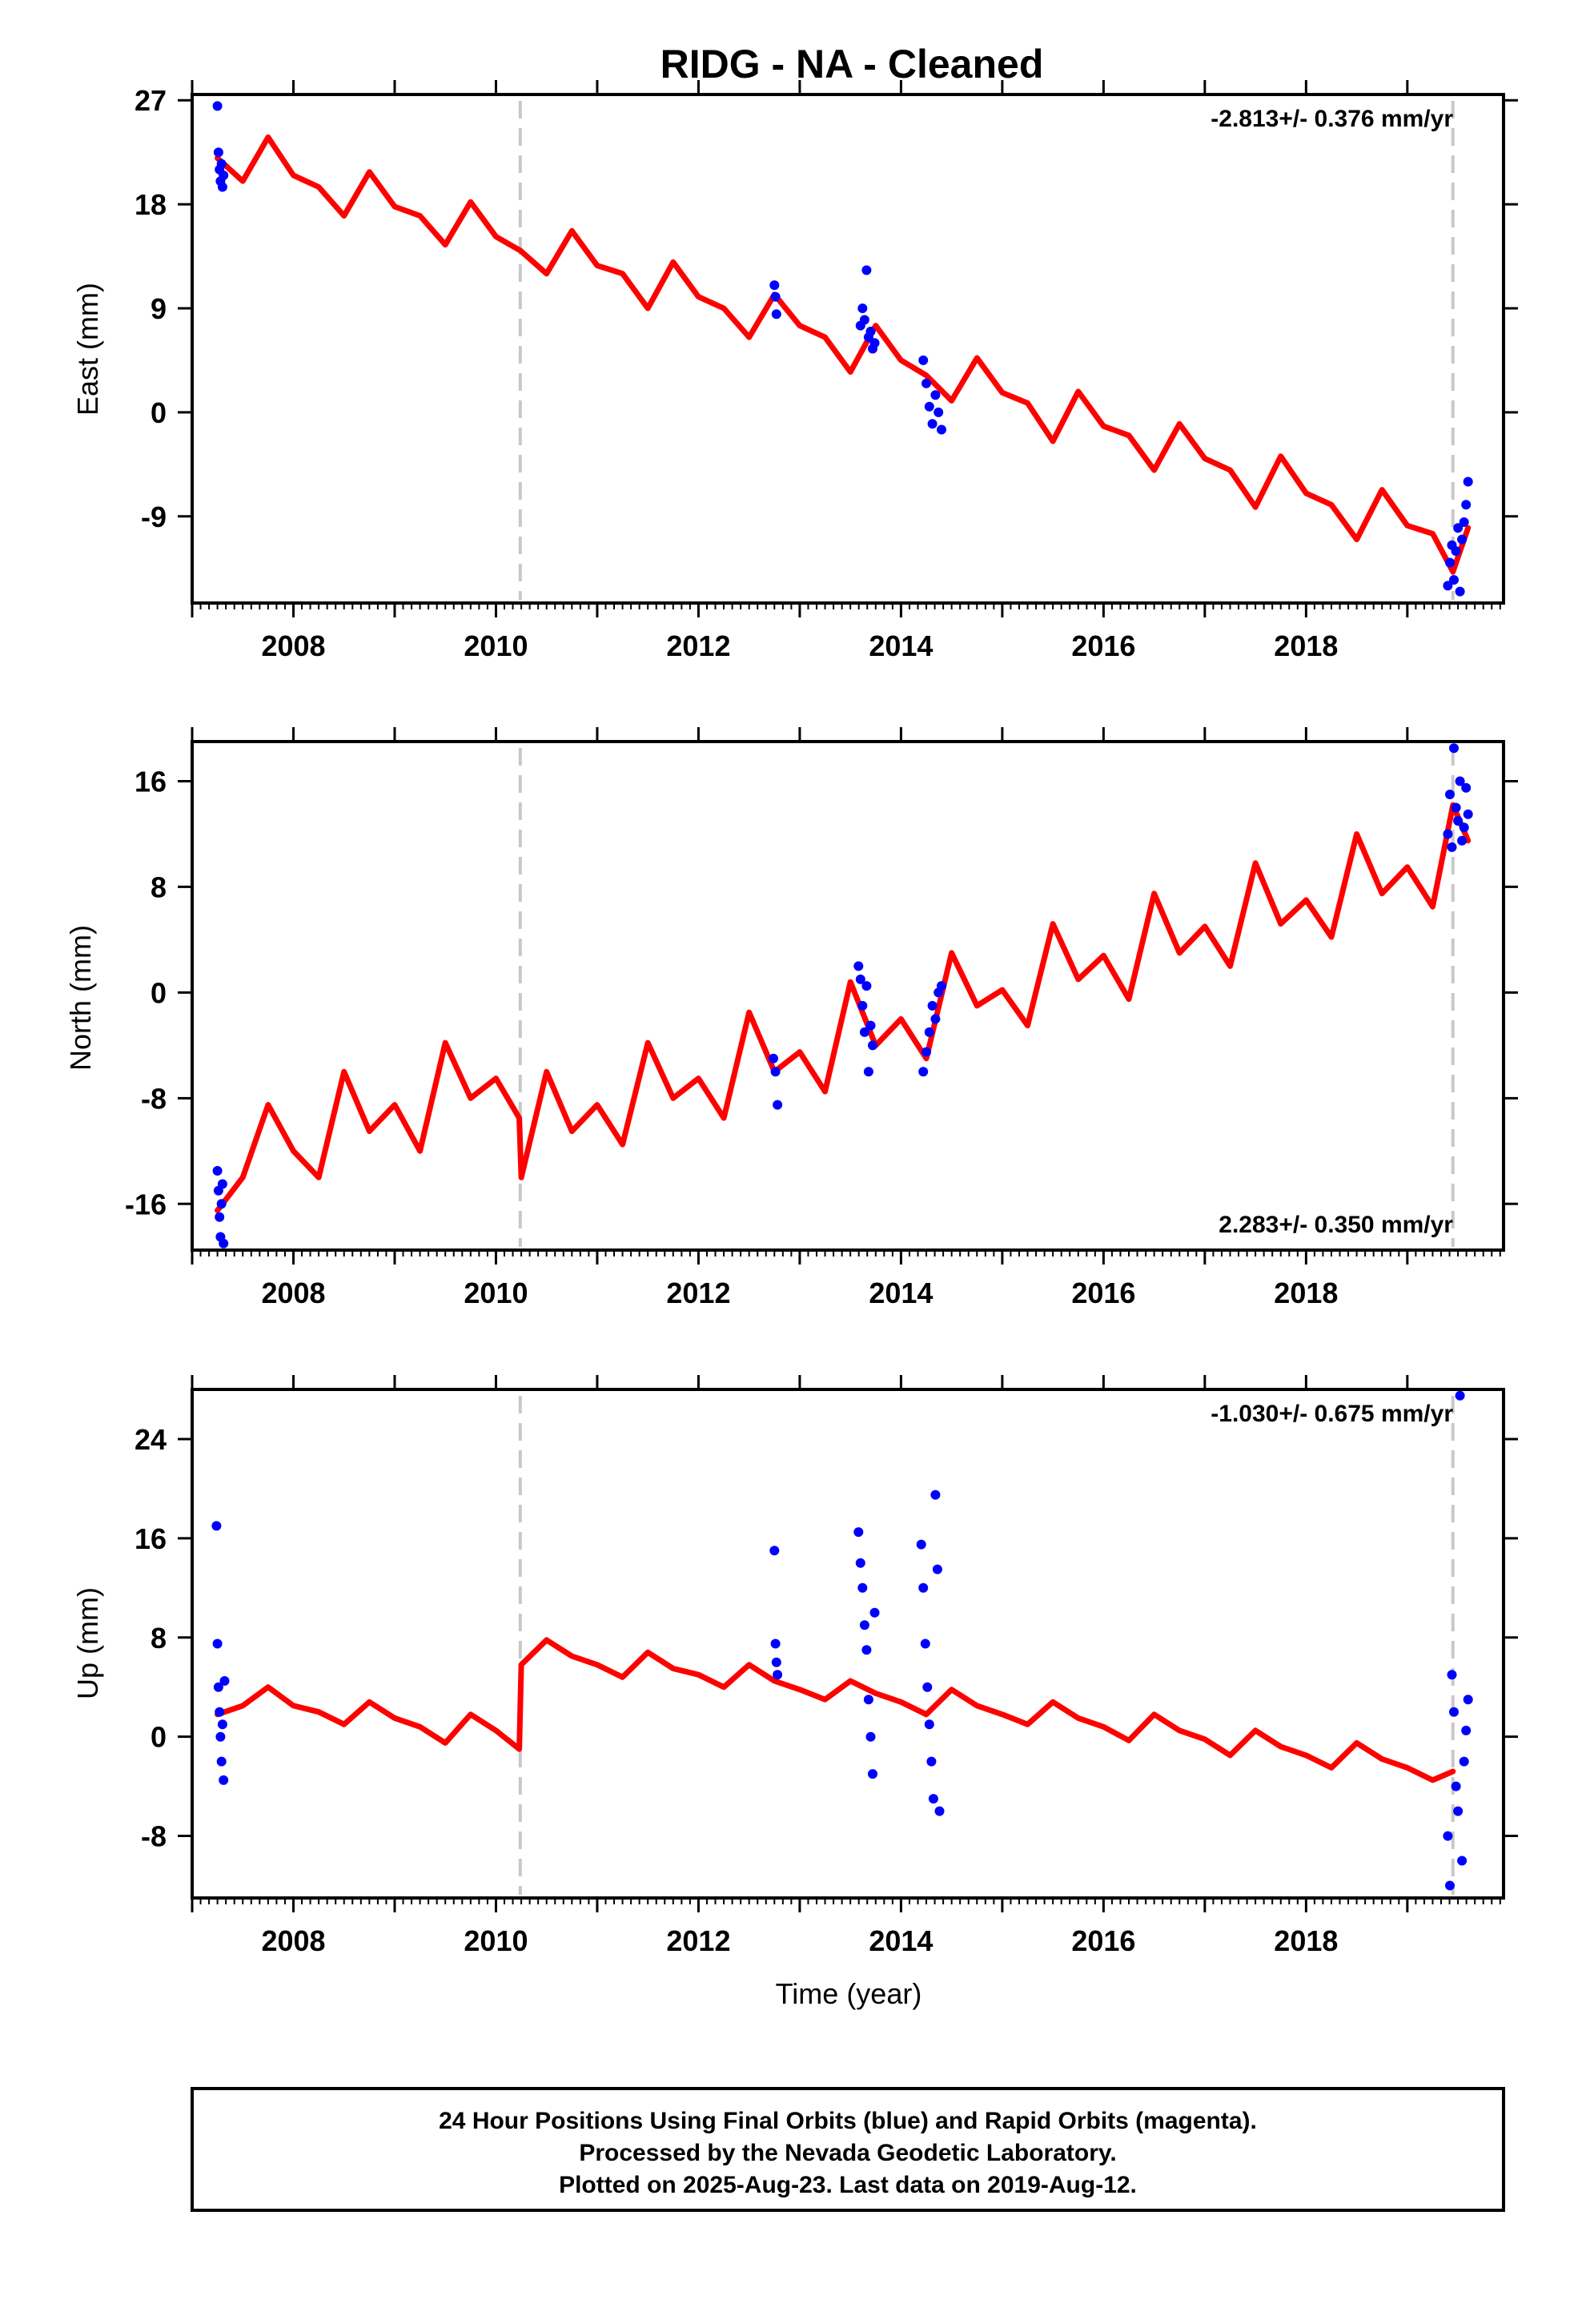  Describe the element at coordinates (698, 1293) in the screenshot. I see `north-x-tick-label: 2012` at that location.